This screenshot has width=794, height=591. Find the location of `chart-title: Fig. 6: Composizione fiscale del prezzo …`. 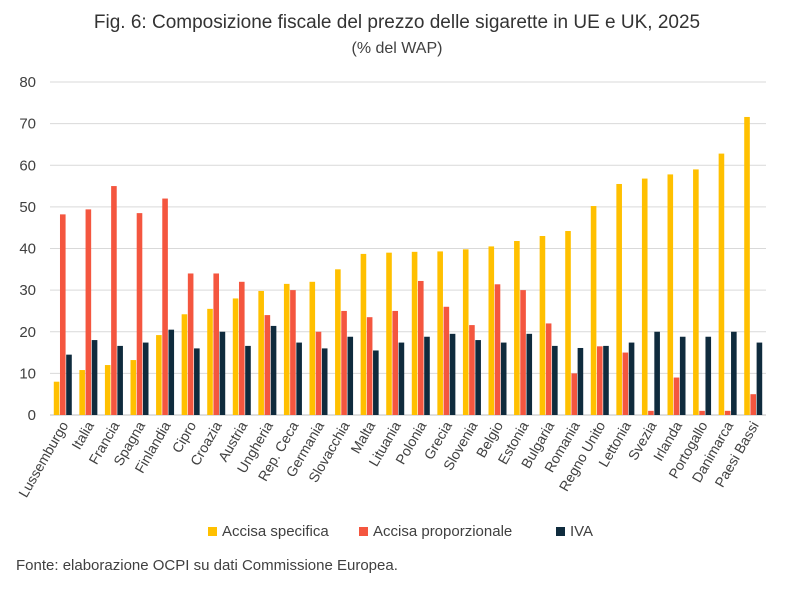

chart-title: Fig. 6: Composizione fiscale del prezzo … is located at coordinates (397, 22).